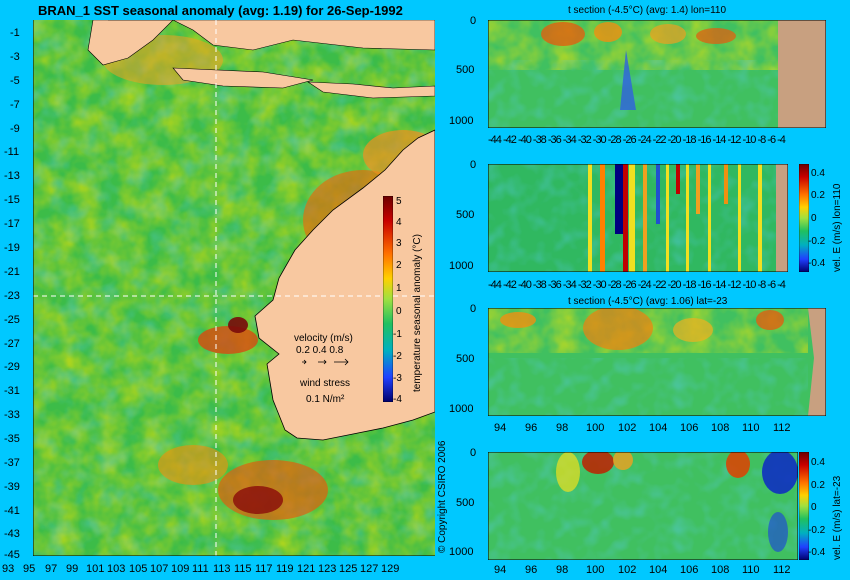 The height and width of the screenshot is (580, 850). What do you see at coordinates (599, 285) in the screenshot?
I see `lat-tick: -30` at bounding box center [599, 285].